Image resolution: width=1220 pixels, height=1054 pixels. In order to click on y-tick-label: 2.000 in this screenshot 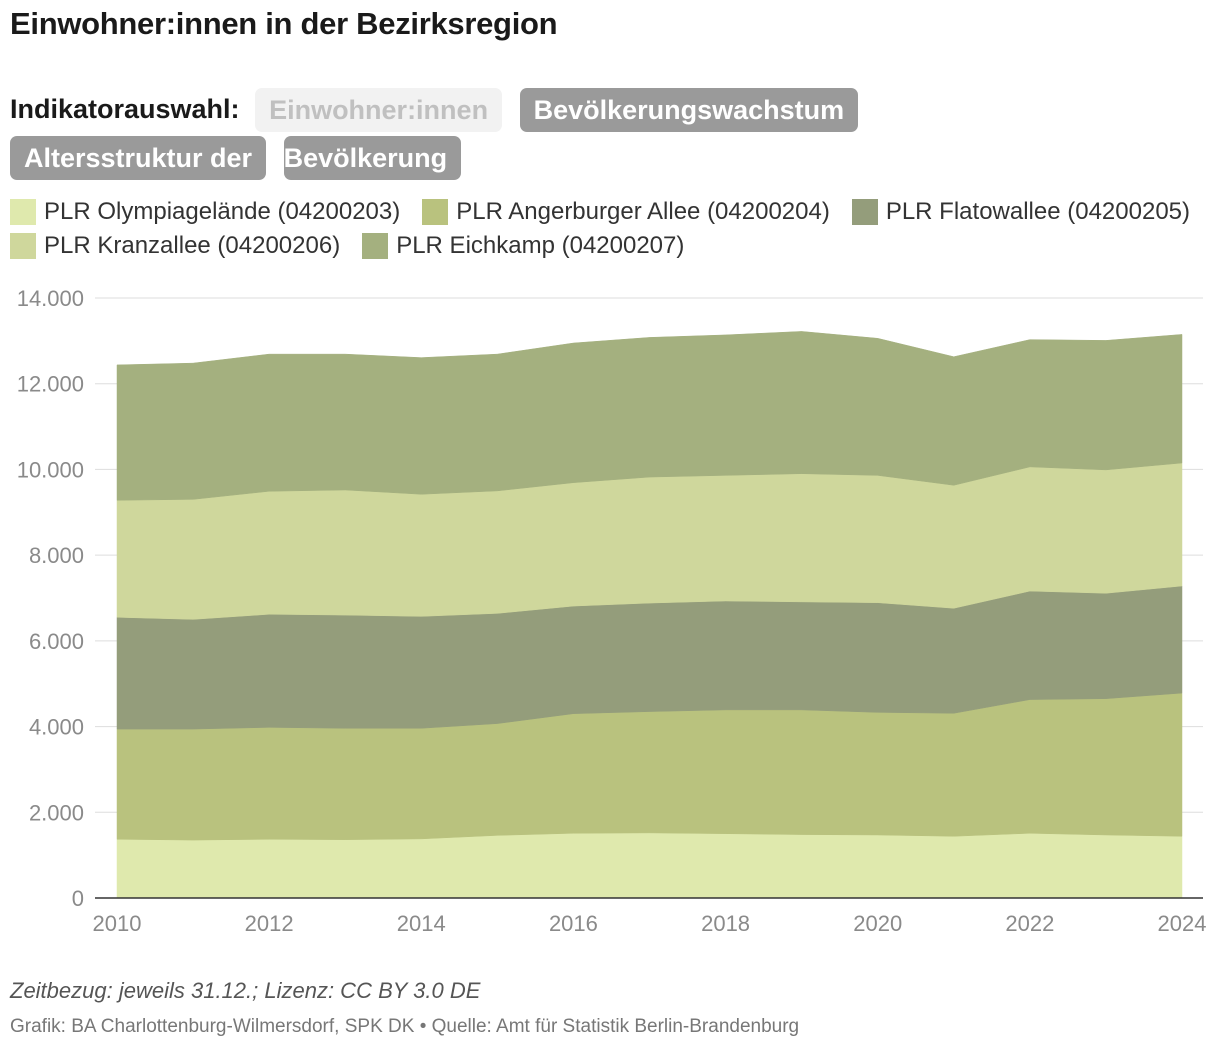, I will do `click(56, 812)`.